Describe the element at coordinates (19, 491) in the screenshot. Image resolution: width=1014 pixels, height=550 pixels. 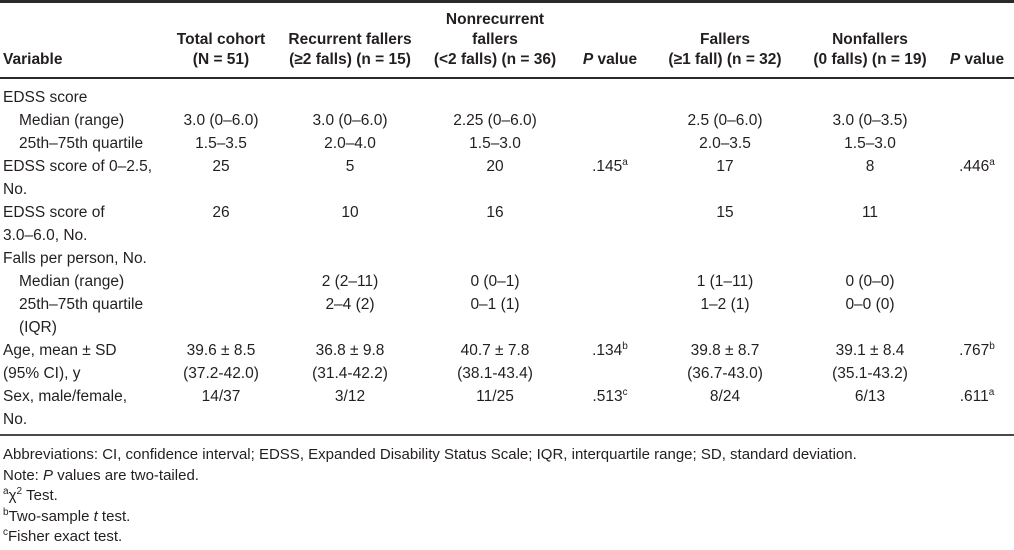
I see `chi-exponent: 2` at that location.